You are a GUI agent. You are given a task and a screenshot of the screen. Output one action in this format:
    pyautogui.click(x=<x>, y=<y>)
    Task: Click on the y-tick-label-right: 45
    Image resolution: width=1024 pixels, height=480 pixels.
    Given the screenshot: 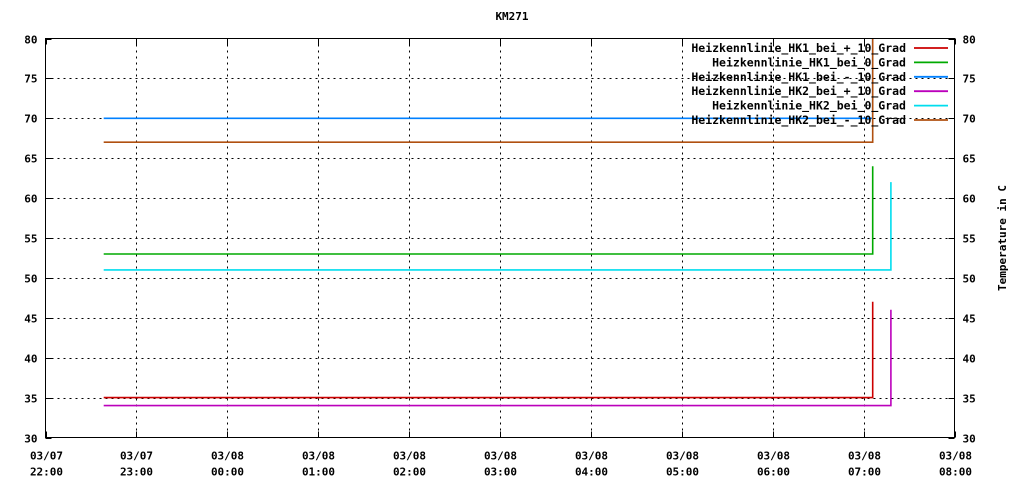 What is the action you would take?
    pyautogui.click(x=969, y=319)
    